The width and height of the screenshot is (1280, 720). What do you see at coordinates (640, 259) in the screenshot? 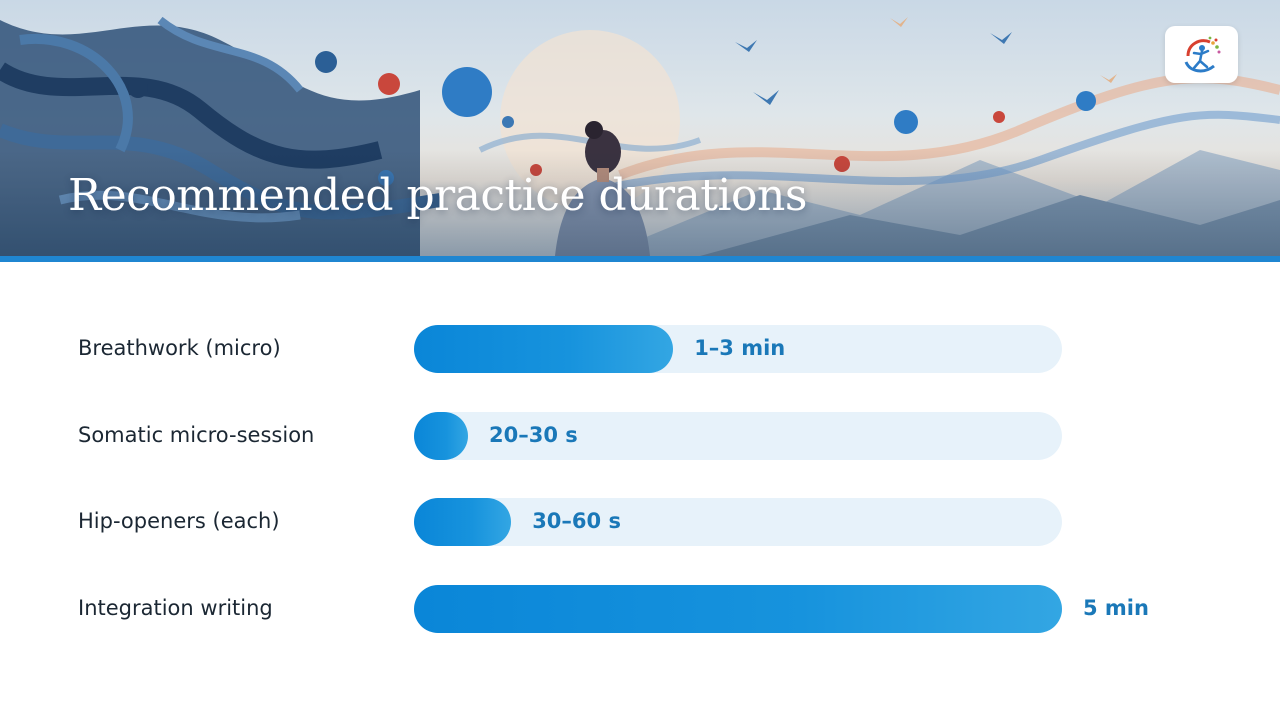
I see `header-accent-line` at bounding box center [640, 259].